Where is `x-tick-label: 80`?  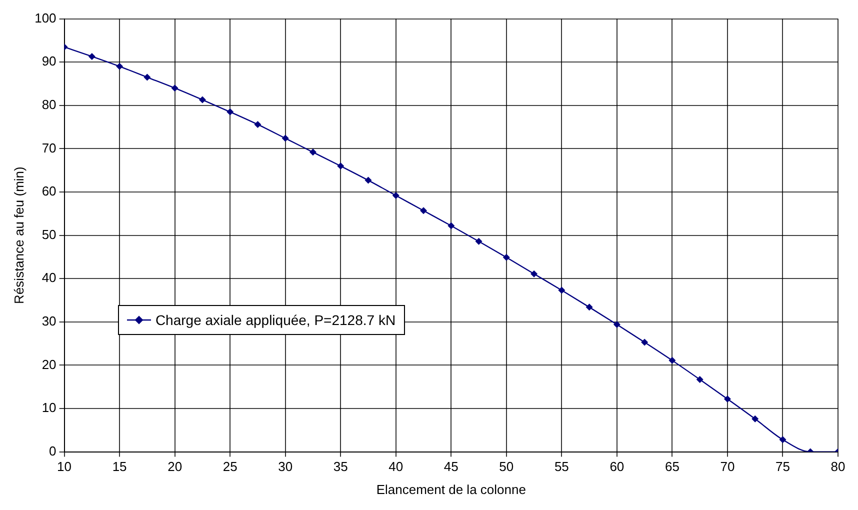 x-tick-label: 80 is located at coordinates (838, 466).